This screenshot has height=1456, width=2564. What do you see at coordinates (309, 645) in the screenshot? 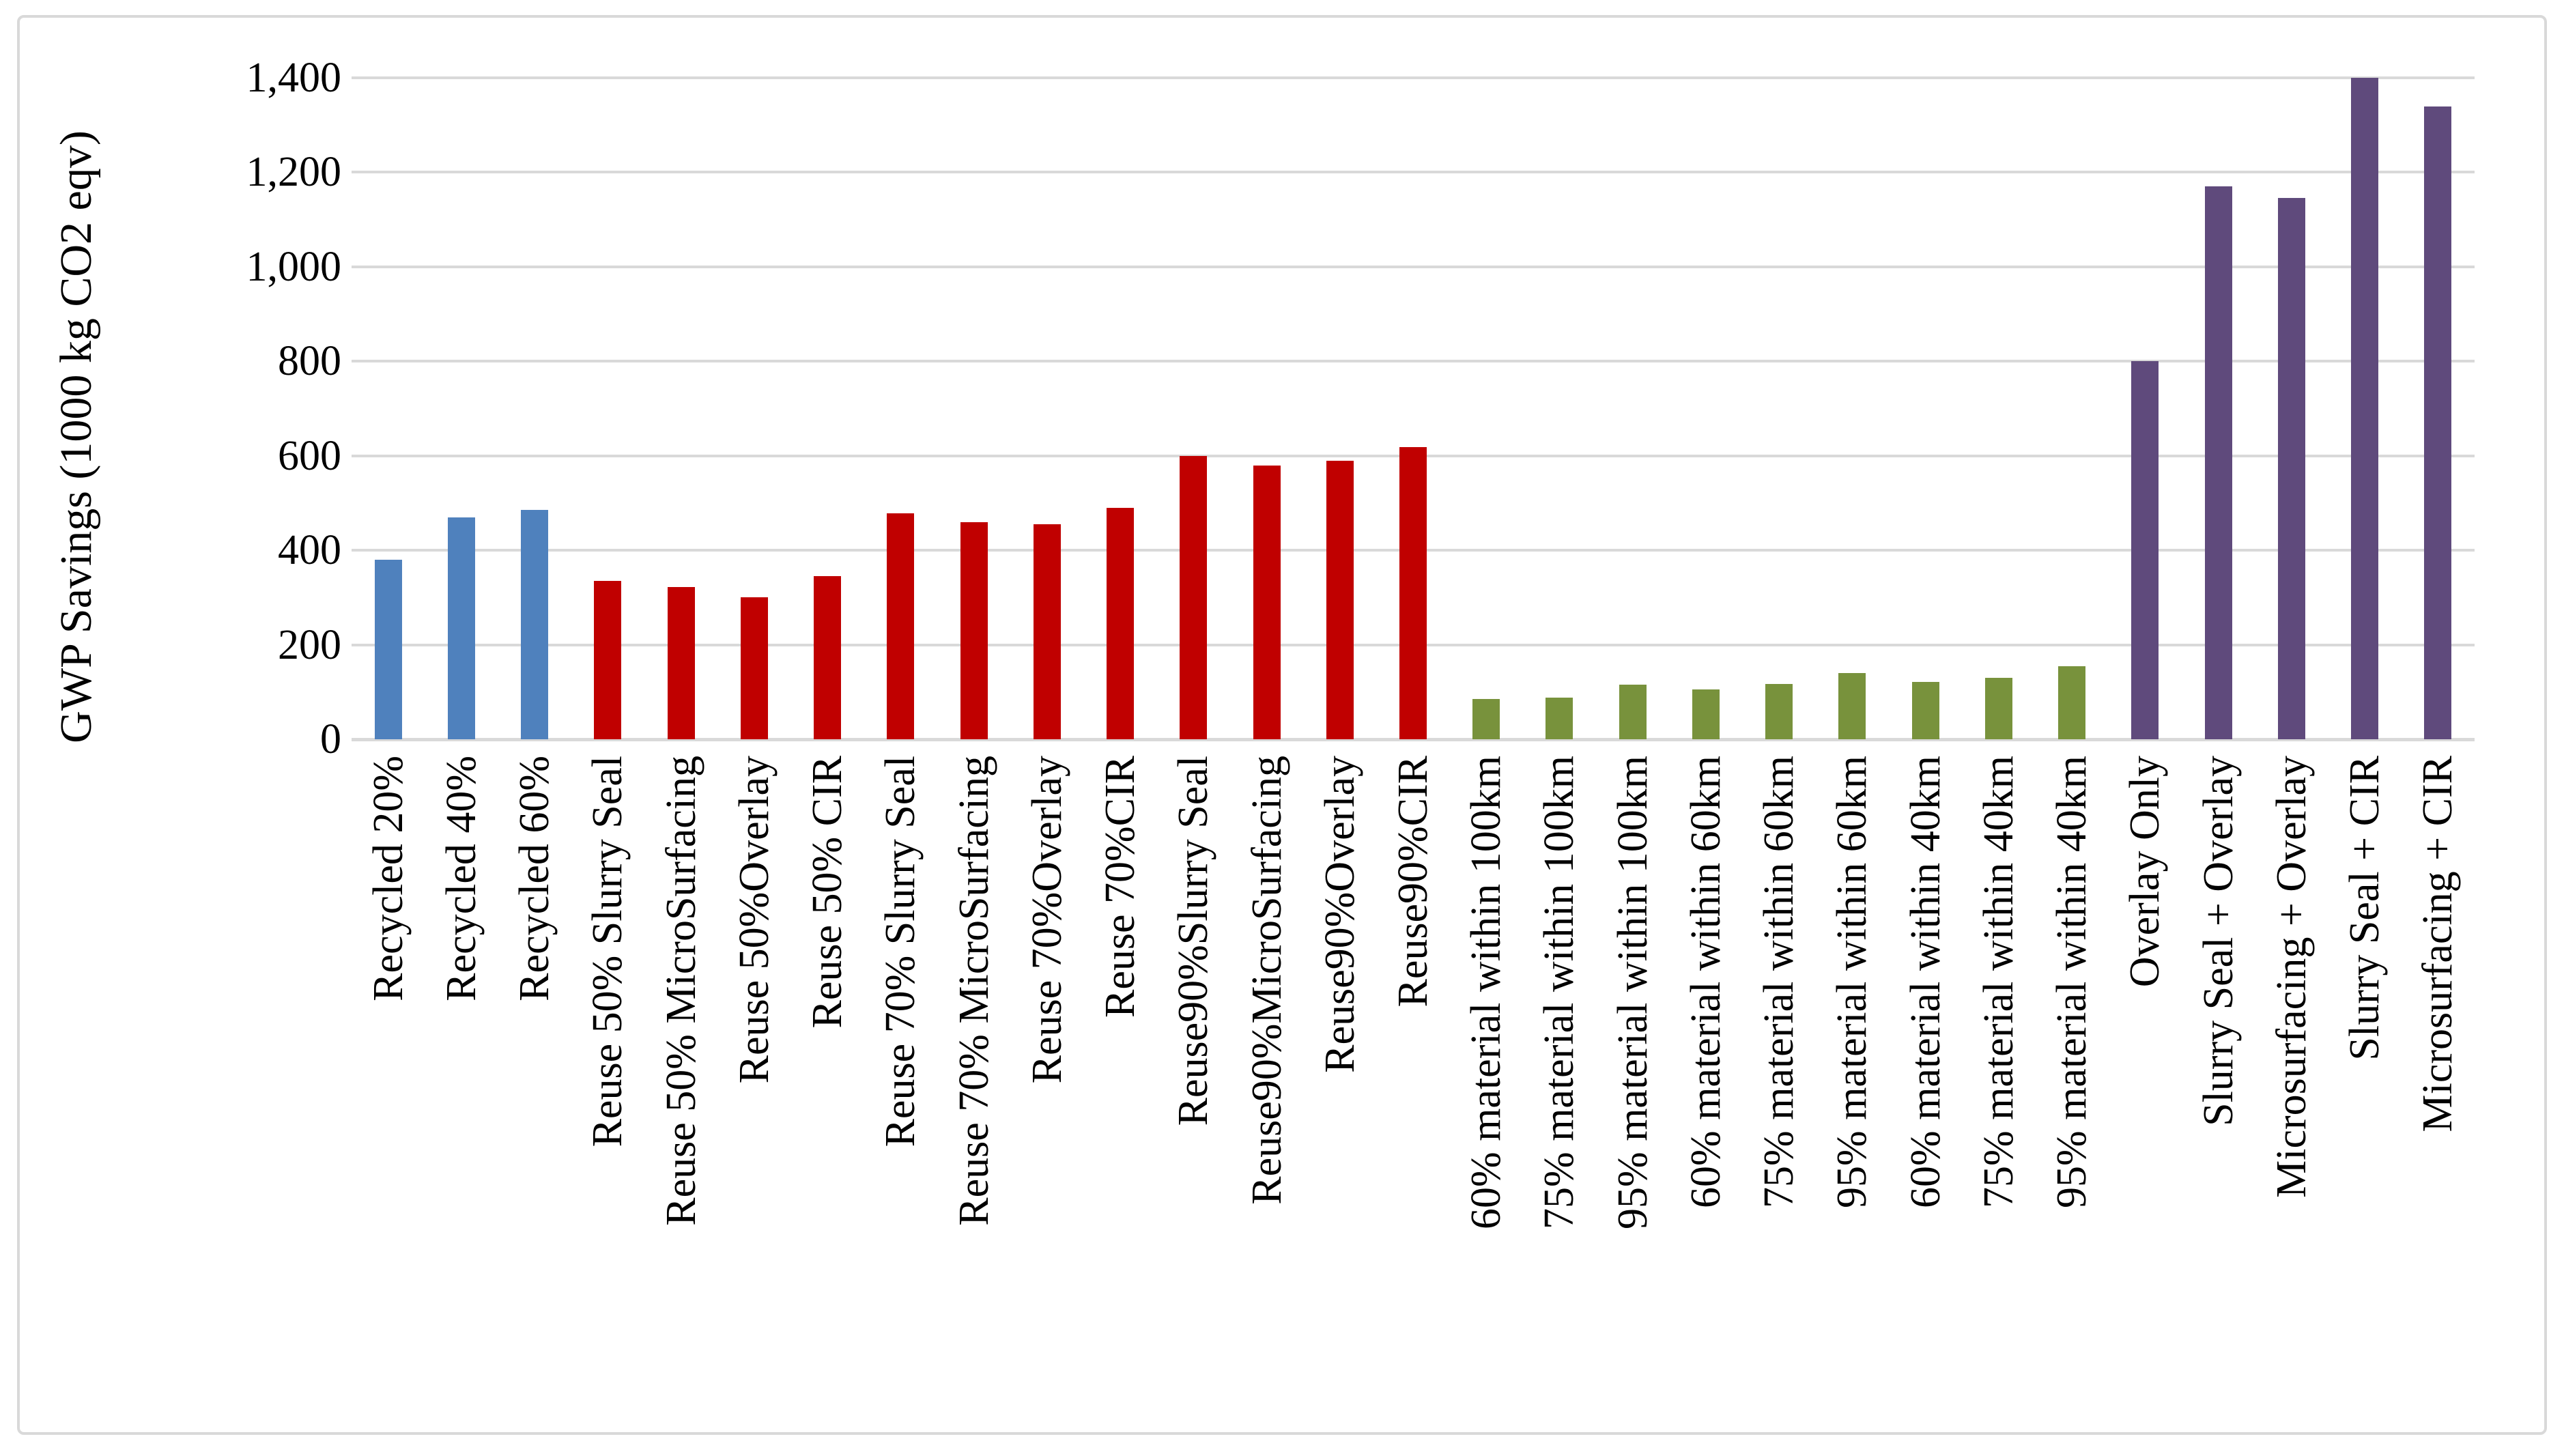
I see `y-tick-label: 200` at bounding box center [309, 645].